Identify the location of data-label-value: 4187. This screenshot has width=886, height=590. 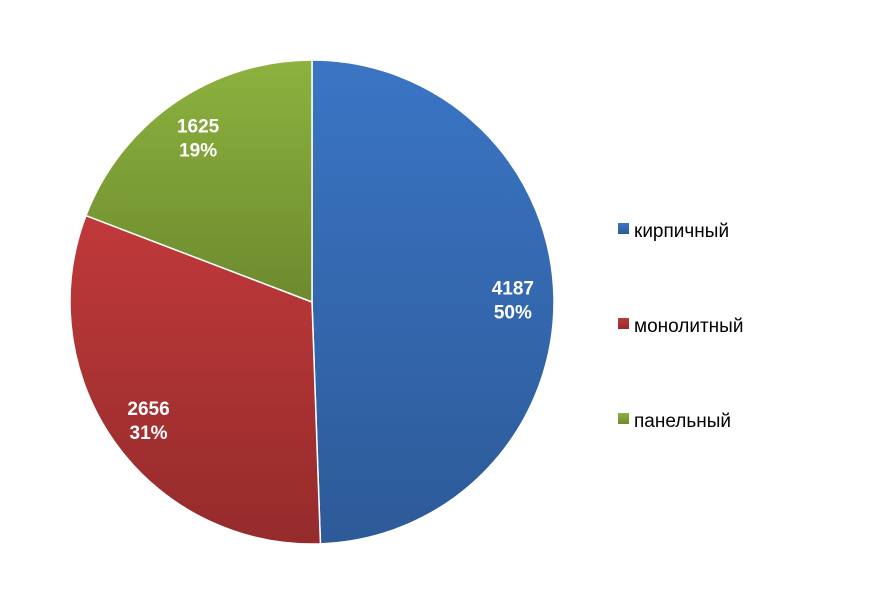
(513, 288).